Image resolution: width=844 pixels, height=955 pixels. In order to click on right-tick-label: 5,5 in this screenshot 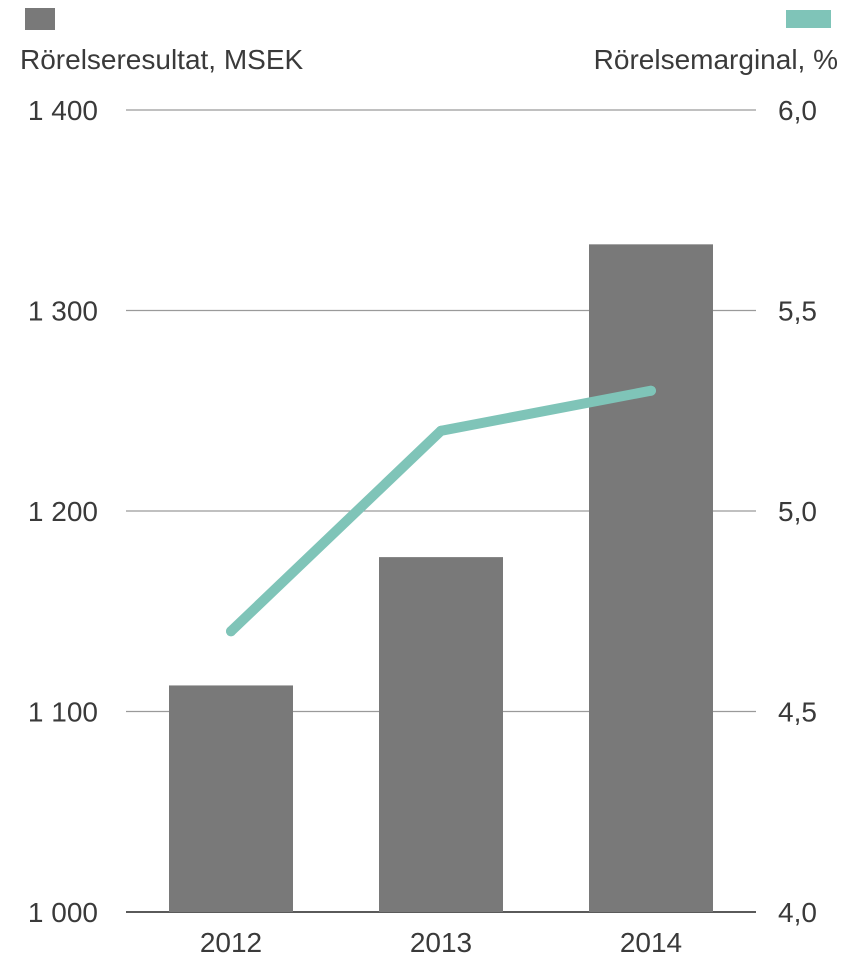, I will do `click(797, 311)`.